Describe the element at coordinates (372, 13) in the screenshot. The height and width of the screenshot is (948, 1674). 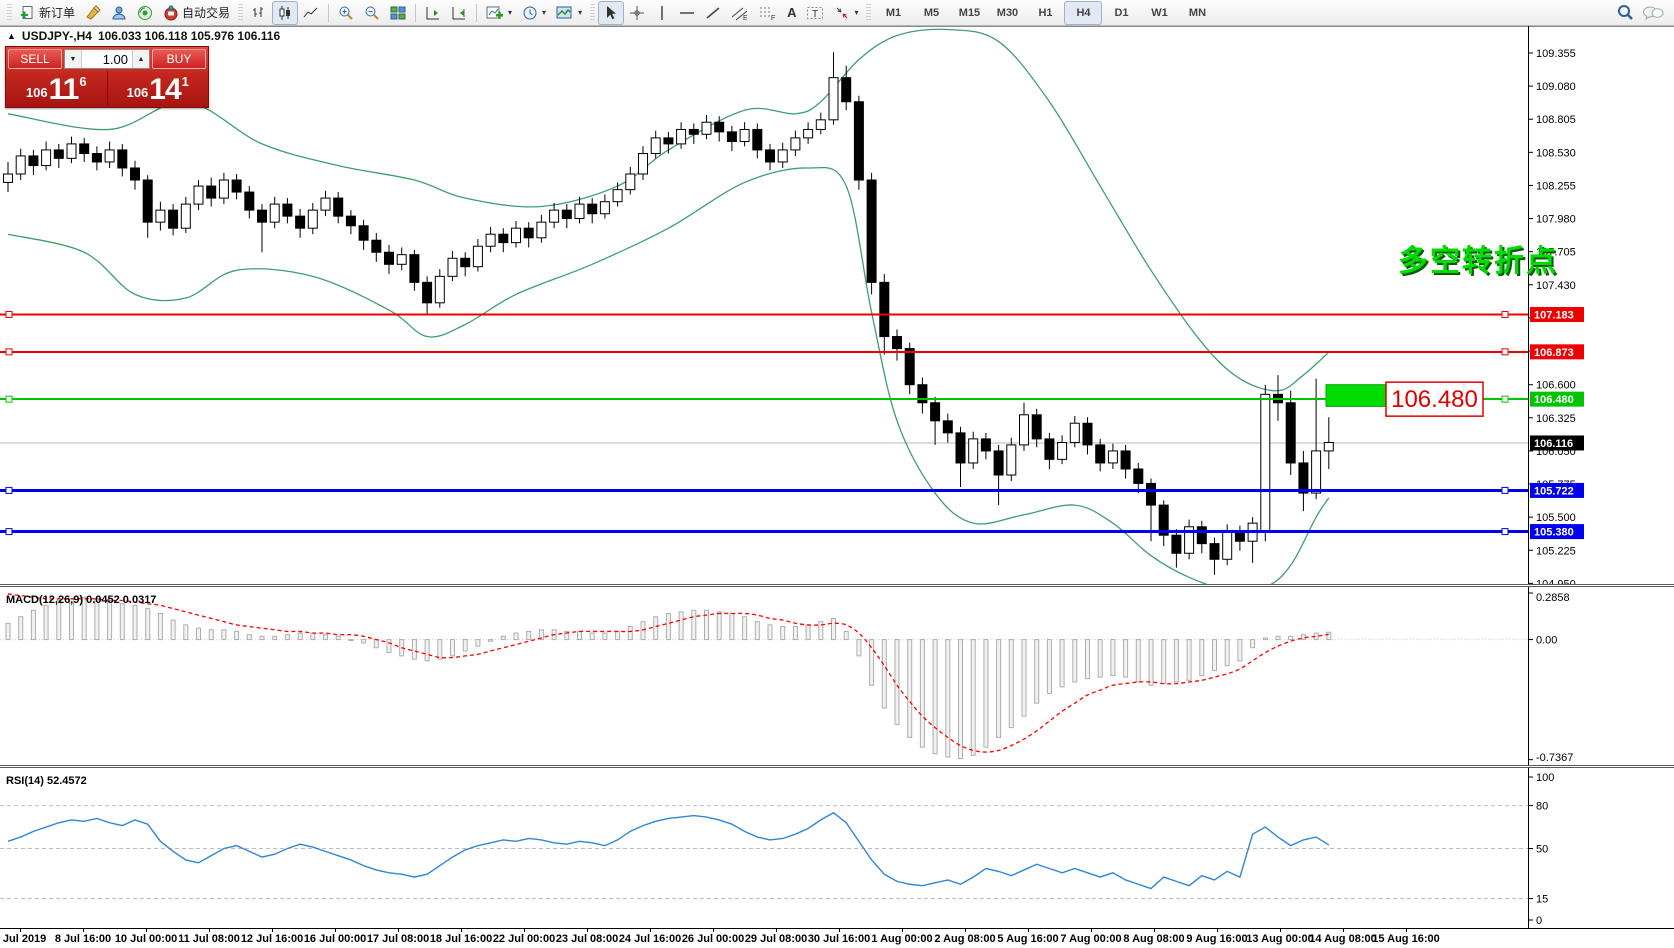
I see `zoom-out-button` at that location.